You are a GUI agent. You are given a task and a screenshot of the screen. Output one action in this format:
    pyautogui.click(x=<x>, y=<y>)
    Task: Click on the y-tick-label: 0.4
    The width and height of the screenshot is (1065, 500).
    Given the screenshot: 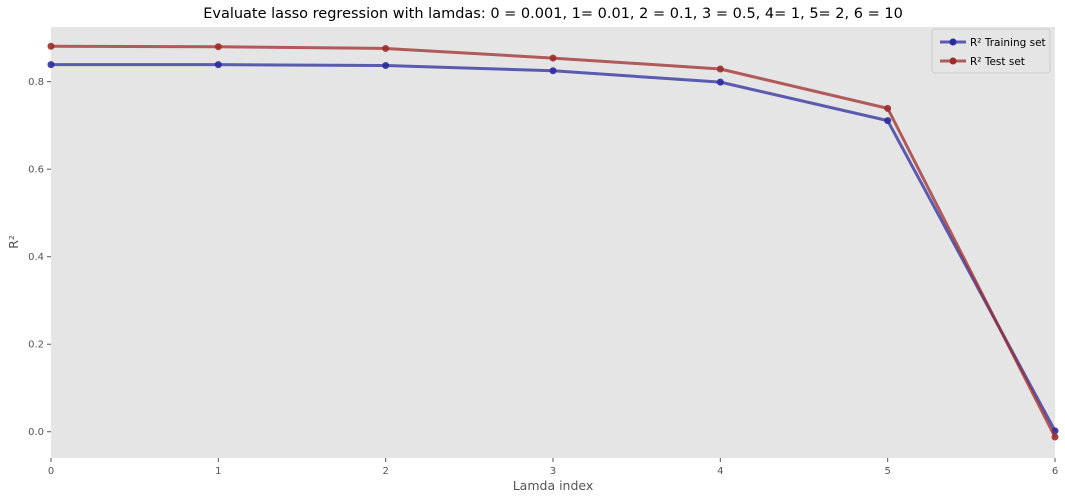 What is the action you would take?
    pyautogui.click(x=36, y=257)
    